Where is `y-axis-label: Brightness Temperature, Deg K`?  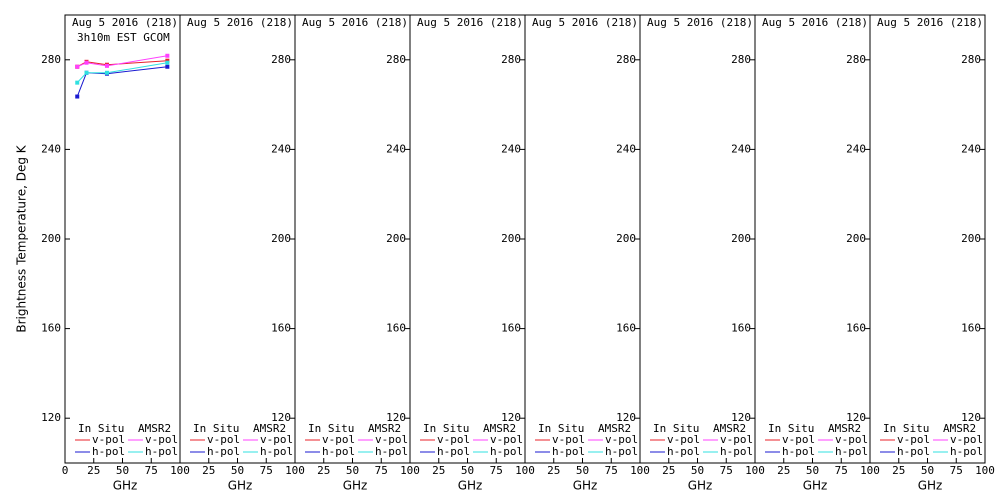 y-axis-label: Brightness Temperature, Deg K is located at coordinates (22, 238).